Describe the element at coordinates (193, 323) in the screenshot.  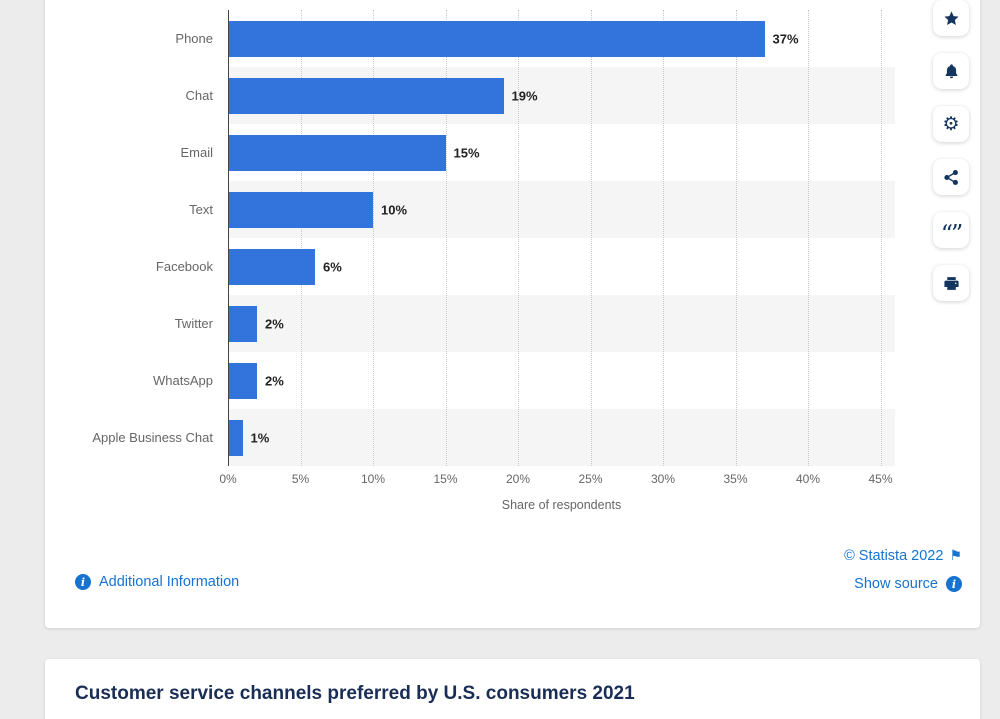
I see `category-label: Twitter` at that location.